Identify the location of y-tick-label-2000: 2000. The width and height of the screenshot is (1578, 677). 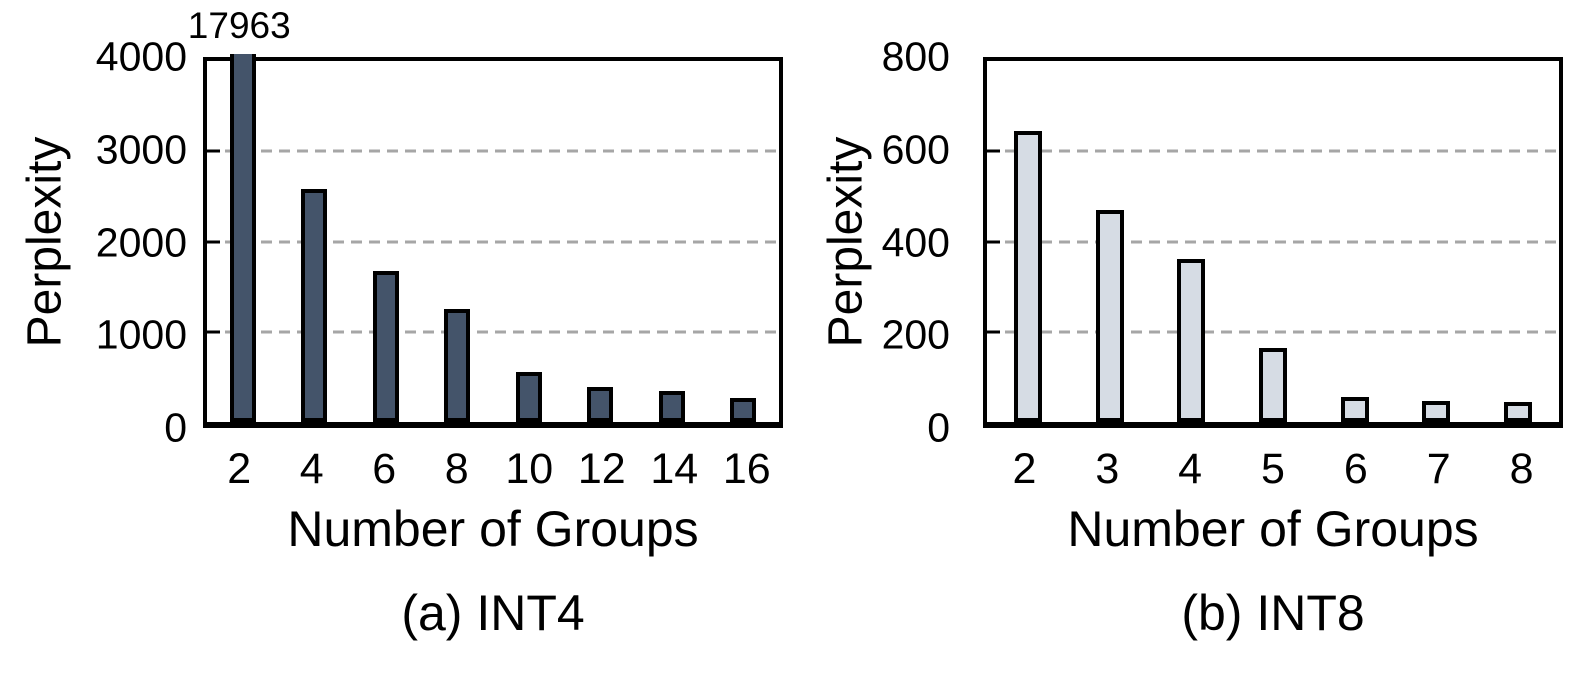
(141, 242).